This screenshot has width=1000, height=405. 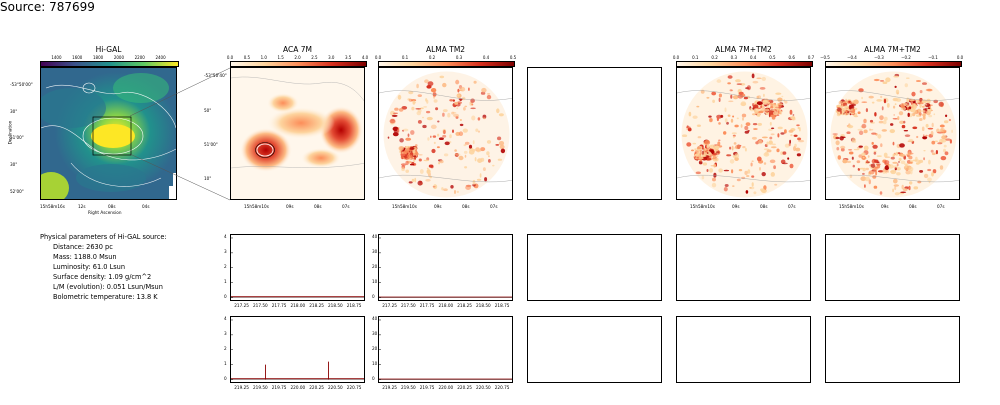 What do you see at coordinates (105, 212) in the screenshot?
I see `higal-xlabel: Right Ascension` at bounding box center [105, 212].